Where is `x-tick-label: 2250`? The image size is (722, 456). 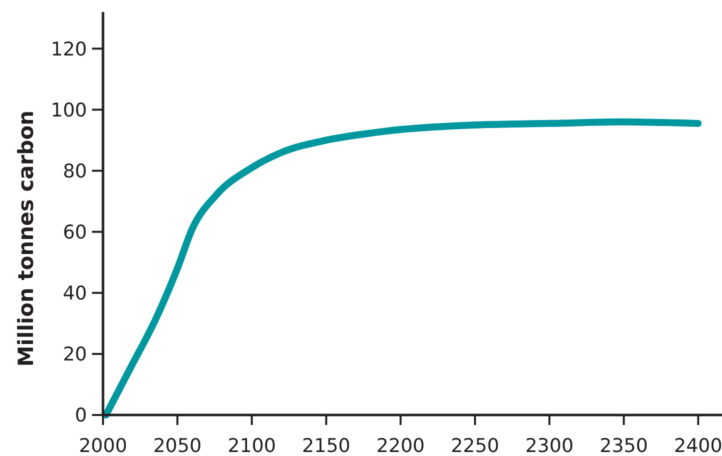
x-tick-label: 2250 is located at coordinates (475, 445).